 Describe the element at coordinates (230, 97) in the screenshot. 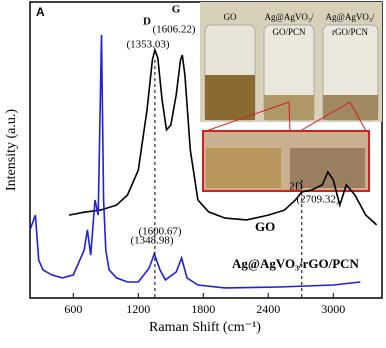

I see `vial-liquid` at that location.